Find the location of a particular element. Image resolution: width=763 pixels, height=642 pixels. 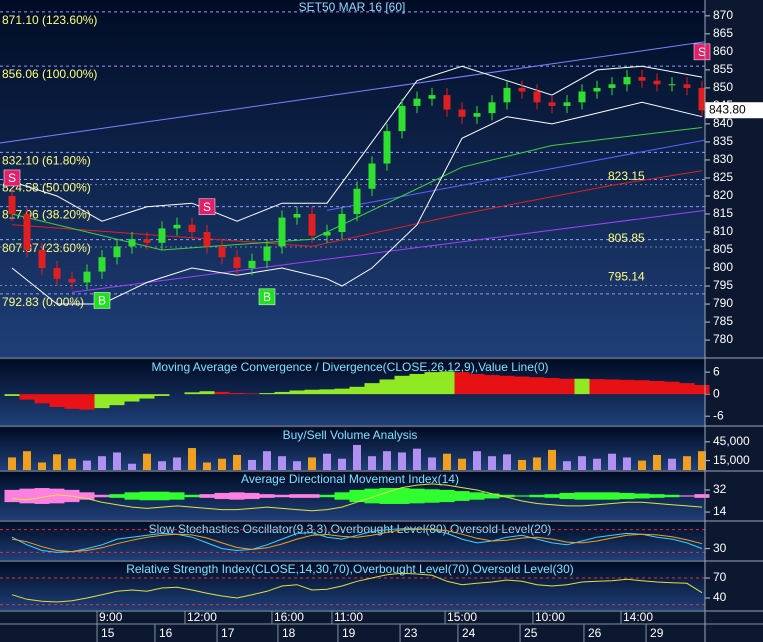

y-tick-label: 825 is located at coordinates (723, 177).